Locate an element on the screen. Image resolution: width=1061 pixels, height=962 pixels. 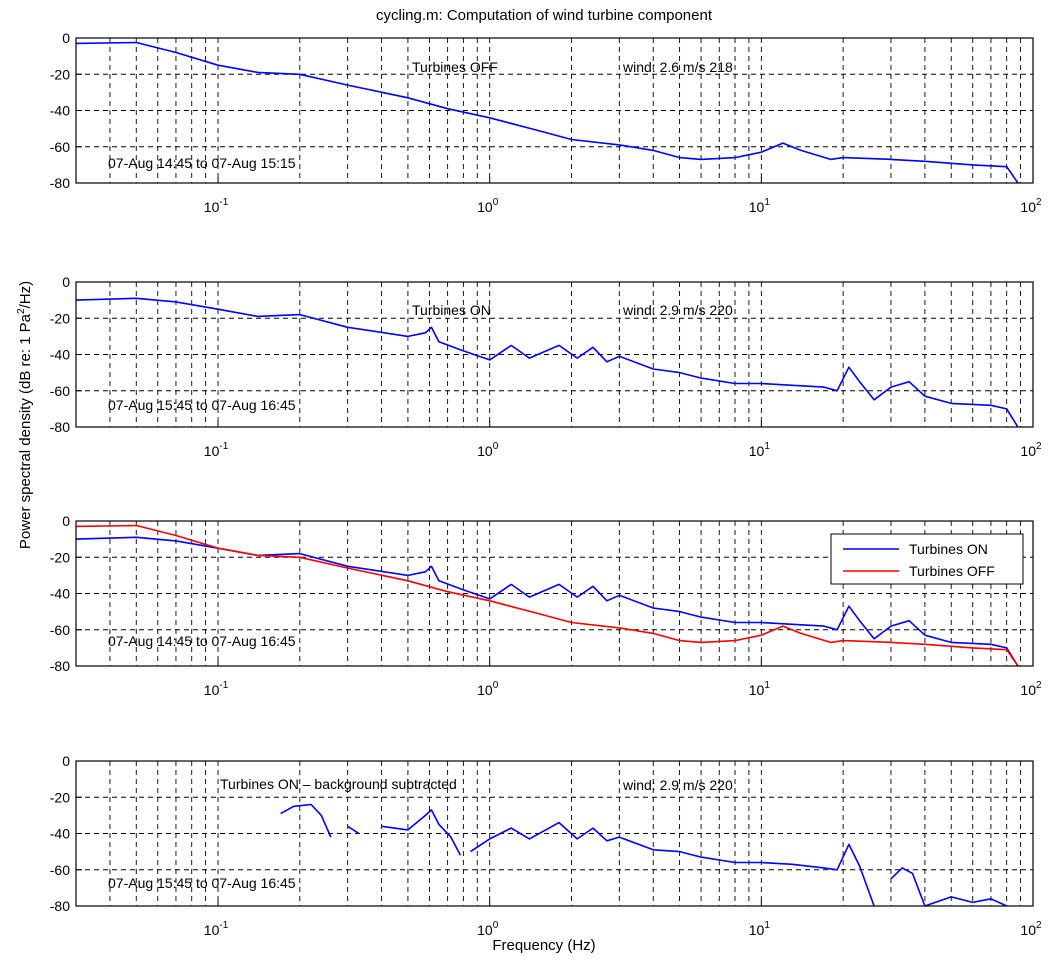
legend-box is located at coordinates (927, 559).